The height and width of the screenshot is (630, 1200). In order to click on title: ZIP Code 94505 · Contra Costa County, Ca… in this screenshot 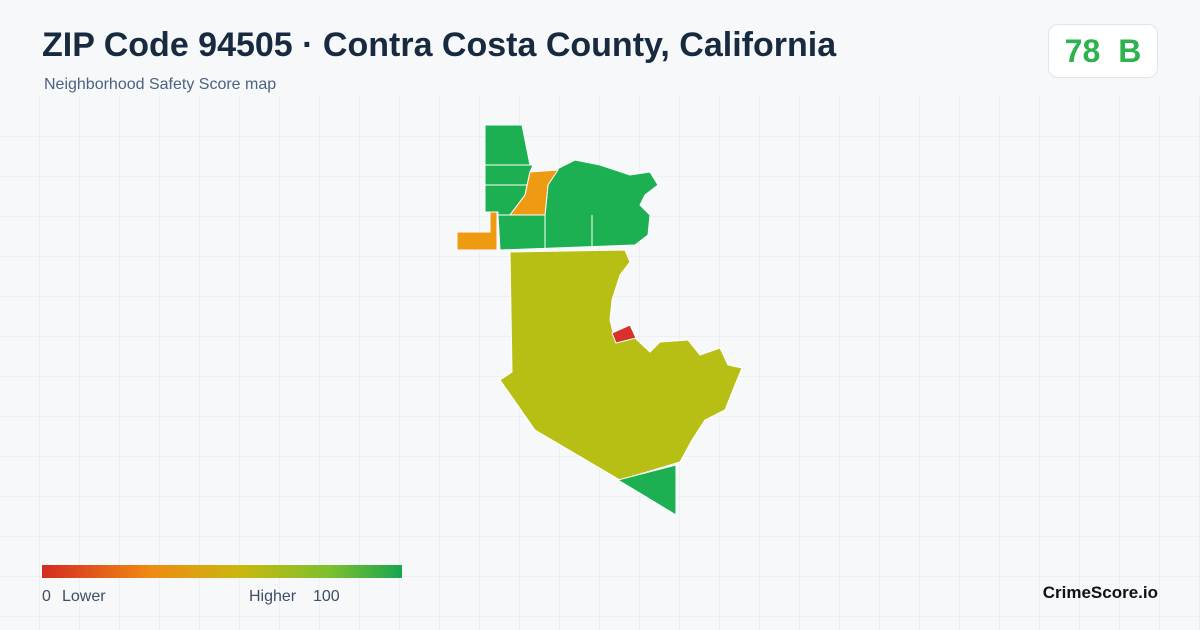, I will do `click(439, 45)`.